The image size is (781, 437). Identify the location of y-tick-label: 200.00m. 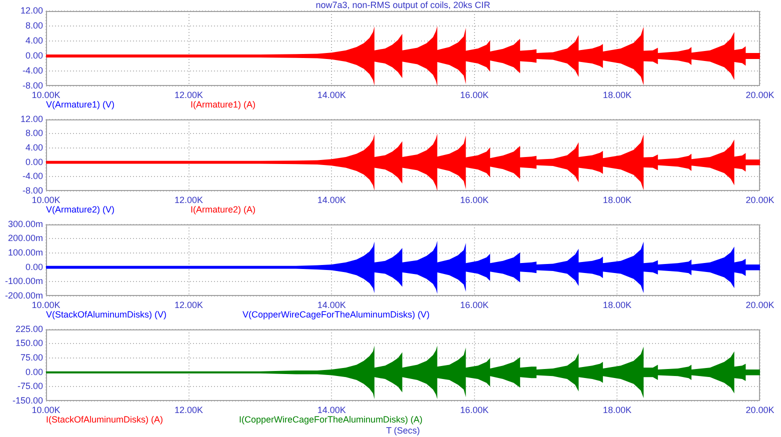
(25, 238).